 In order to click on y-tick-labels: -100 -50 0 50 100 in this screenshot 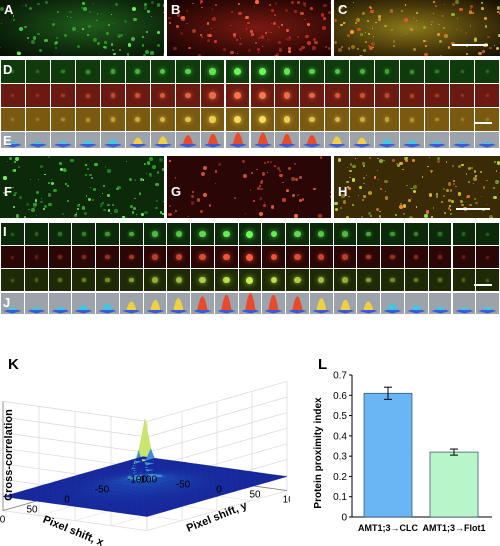, I will do `click(213, 490)`.